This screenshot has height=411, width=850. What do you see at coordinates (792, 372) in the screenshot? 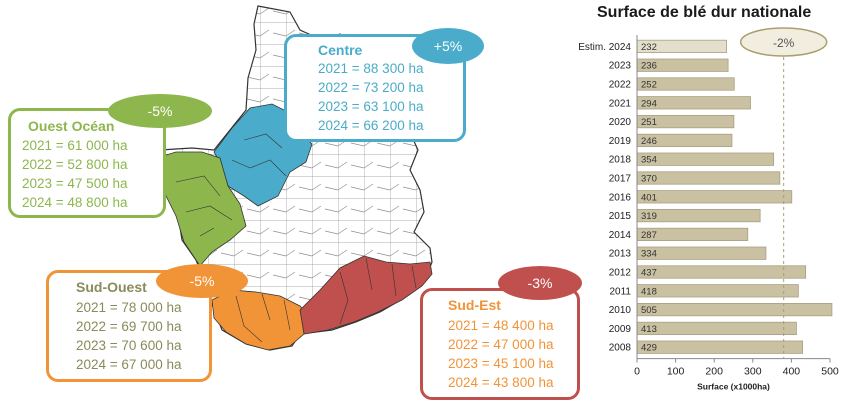
I see `x-tick-label: 400` at bounding box center [792, 372].